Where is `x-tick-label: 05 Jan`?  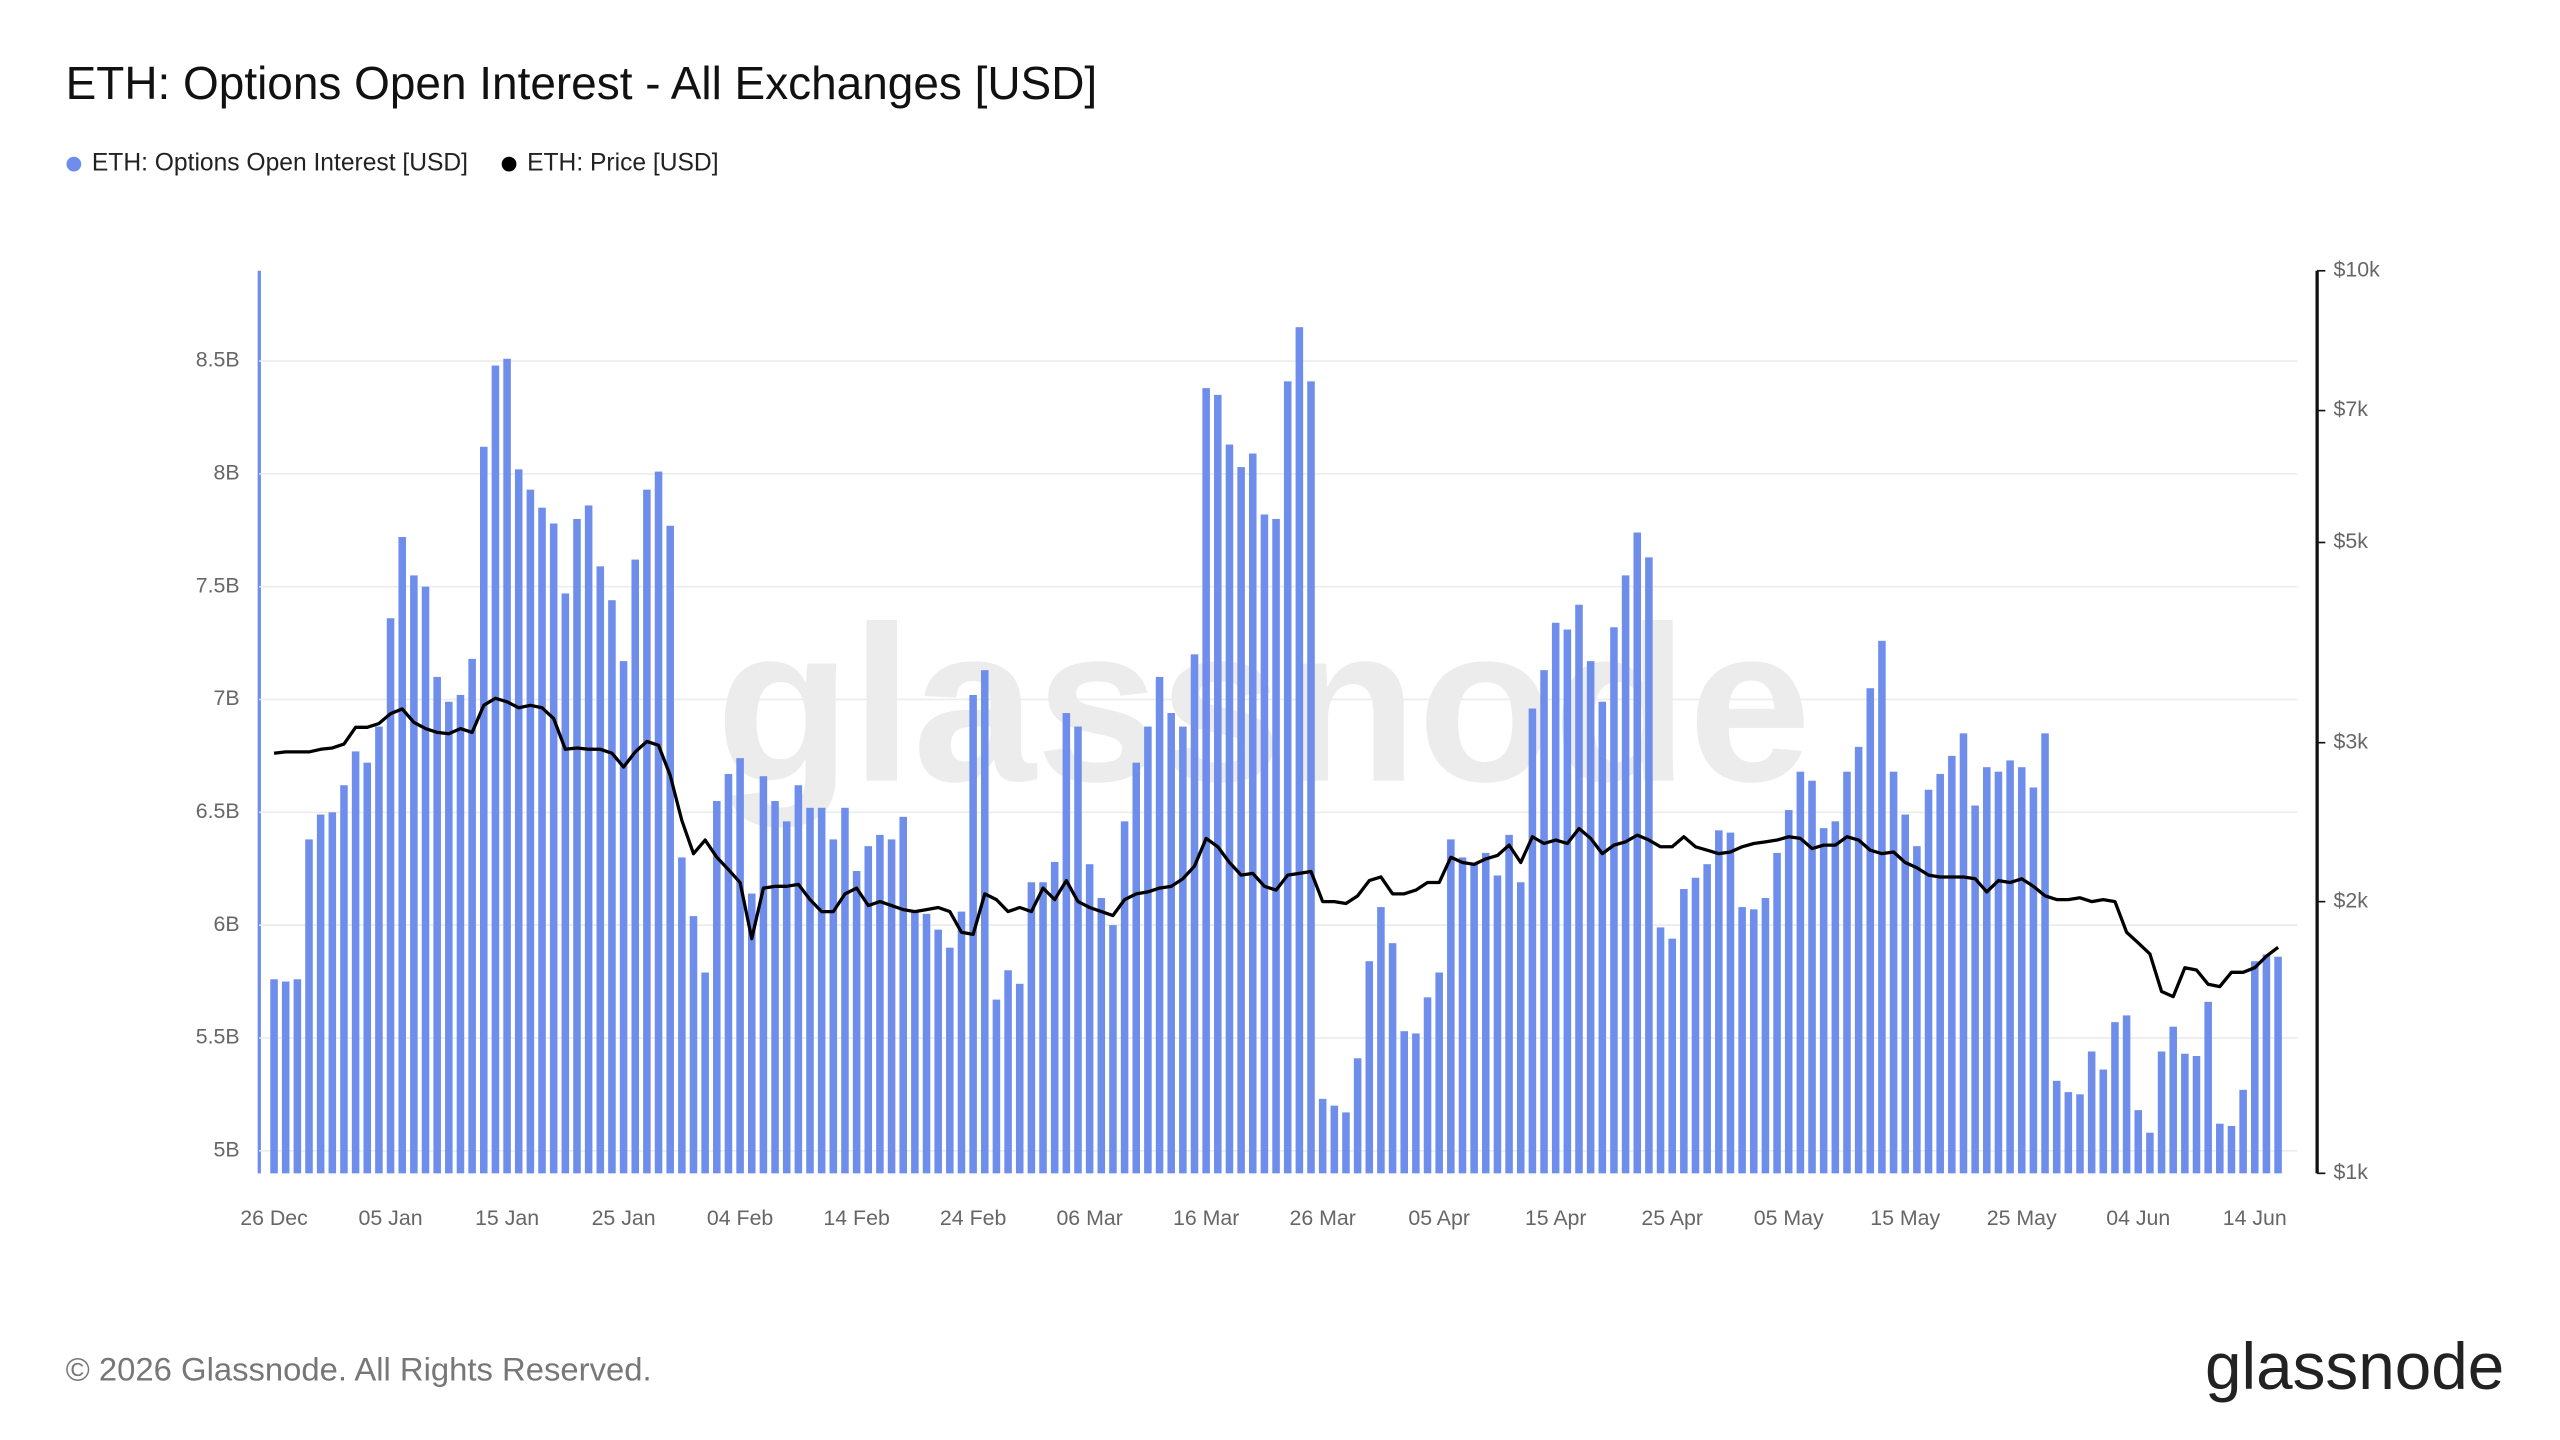
x-tick-label: 05 Jan is located at coordinates (391, 1218).